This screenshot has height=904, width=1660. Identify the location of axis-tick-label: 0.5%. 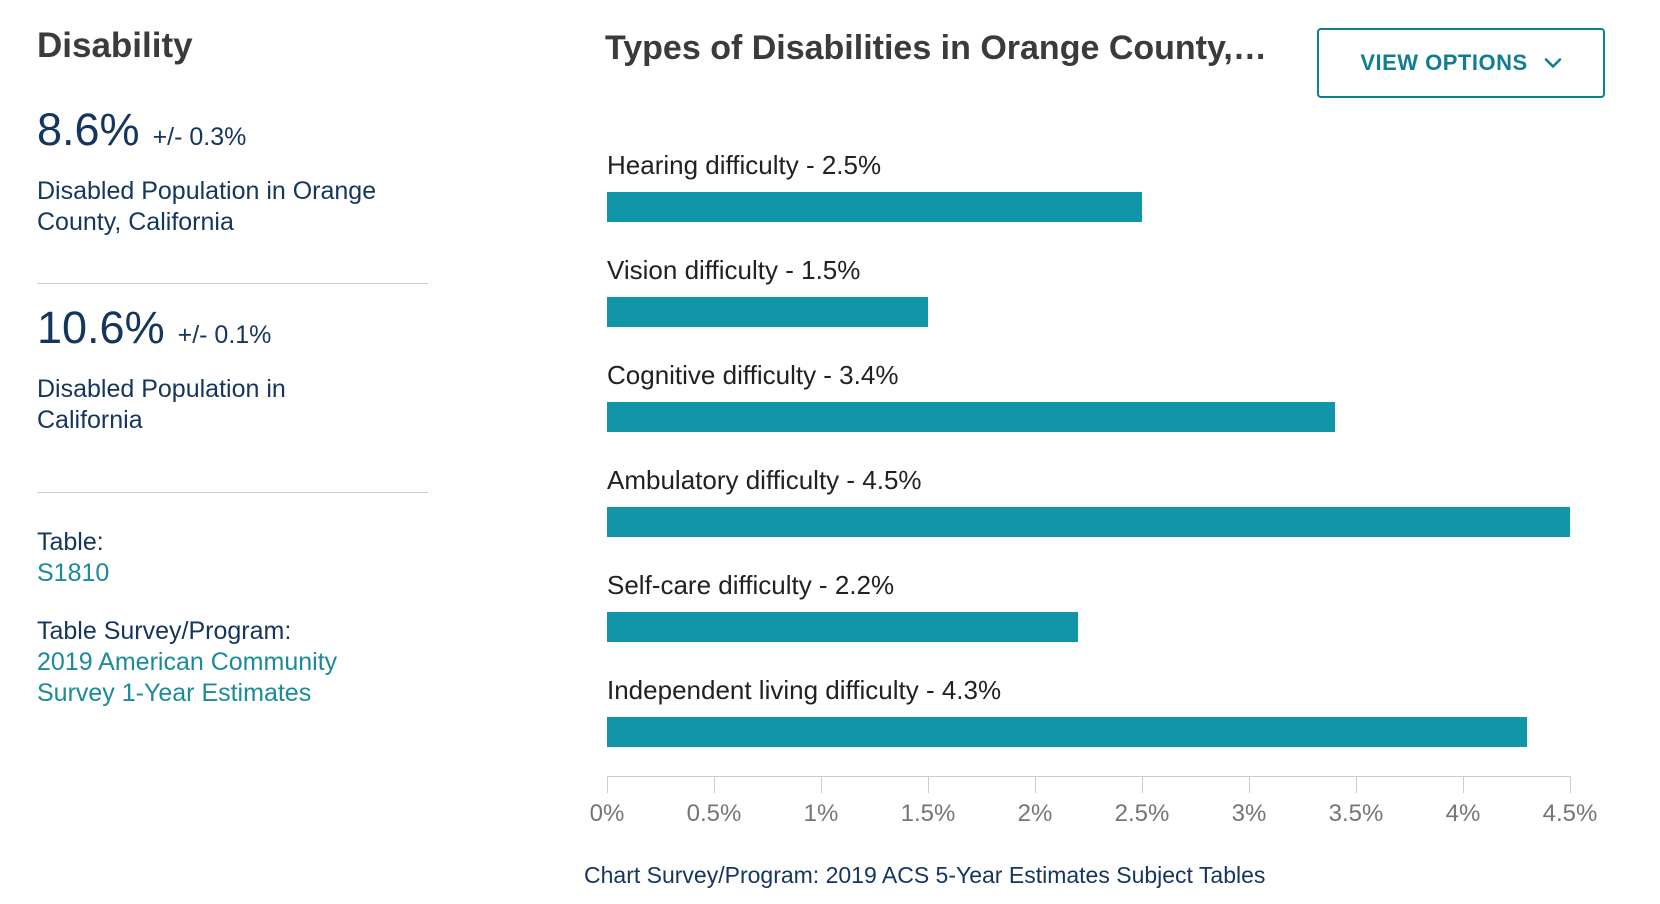
(714, 813).